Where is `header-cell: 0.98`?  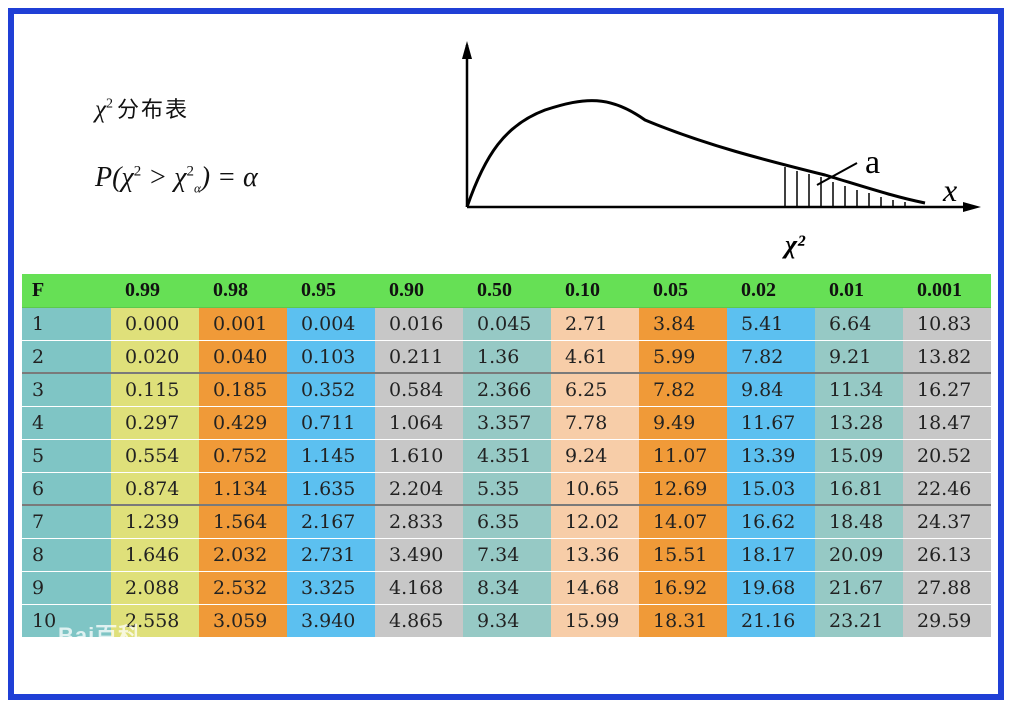
header-cell: 0.98 is located at coordinates (230, 290).